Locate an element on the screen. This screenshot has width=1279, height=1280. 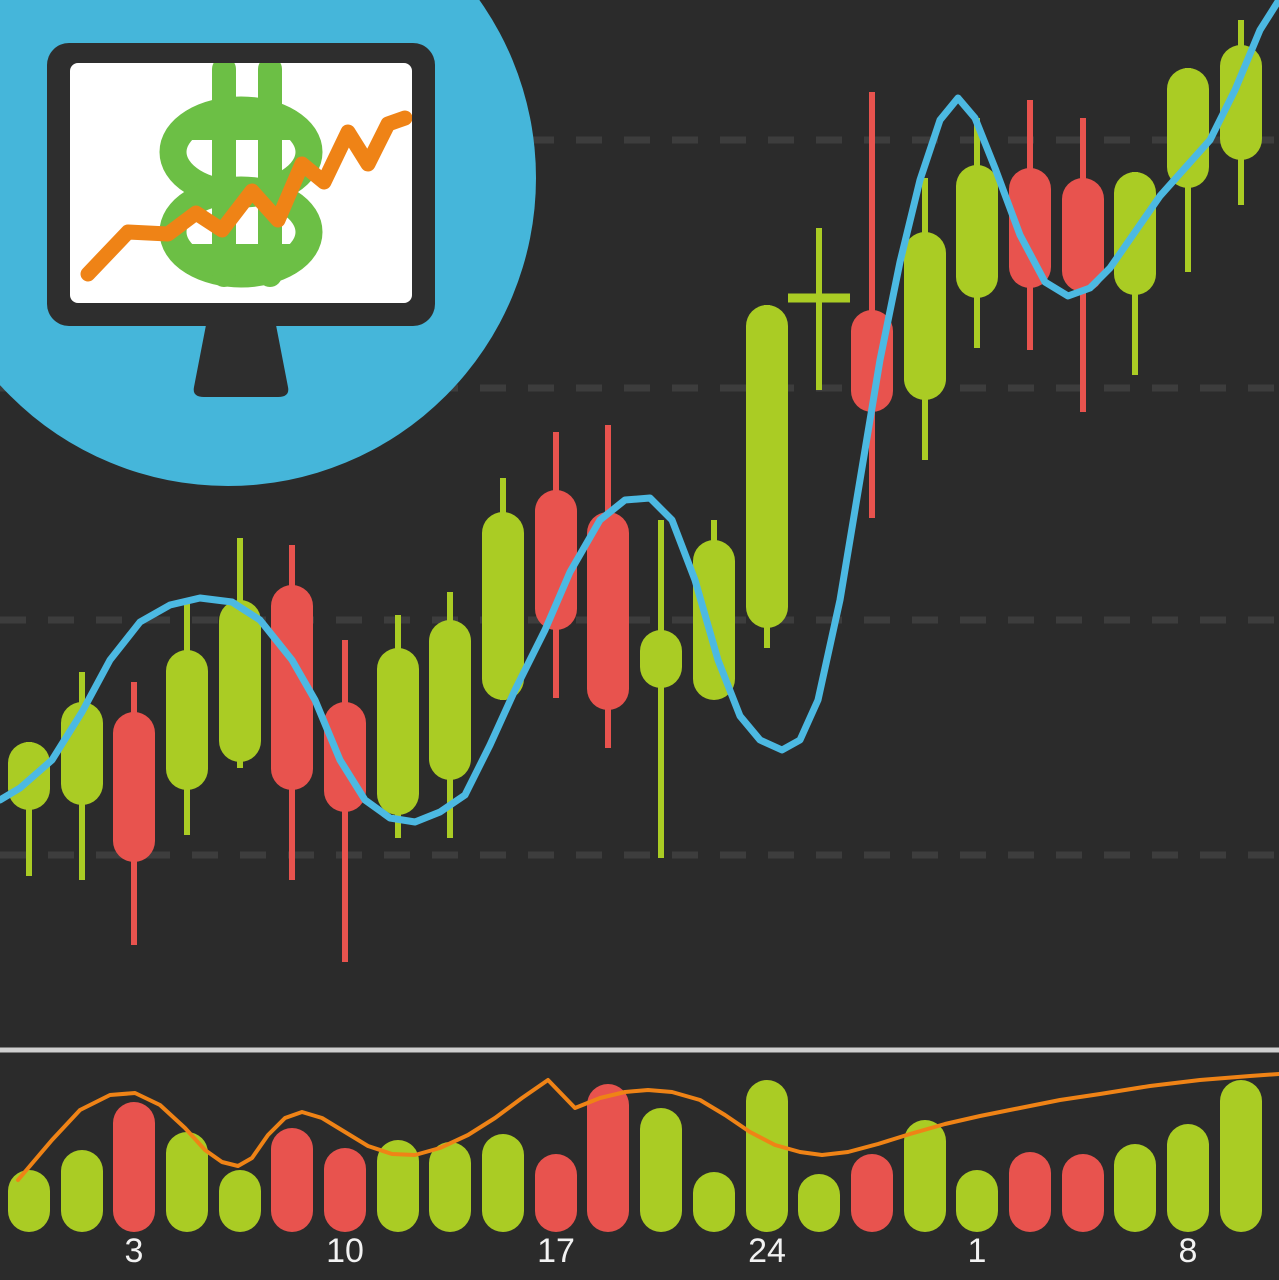
monitor-stand-icon is located at coordinates (241, 361).